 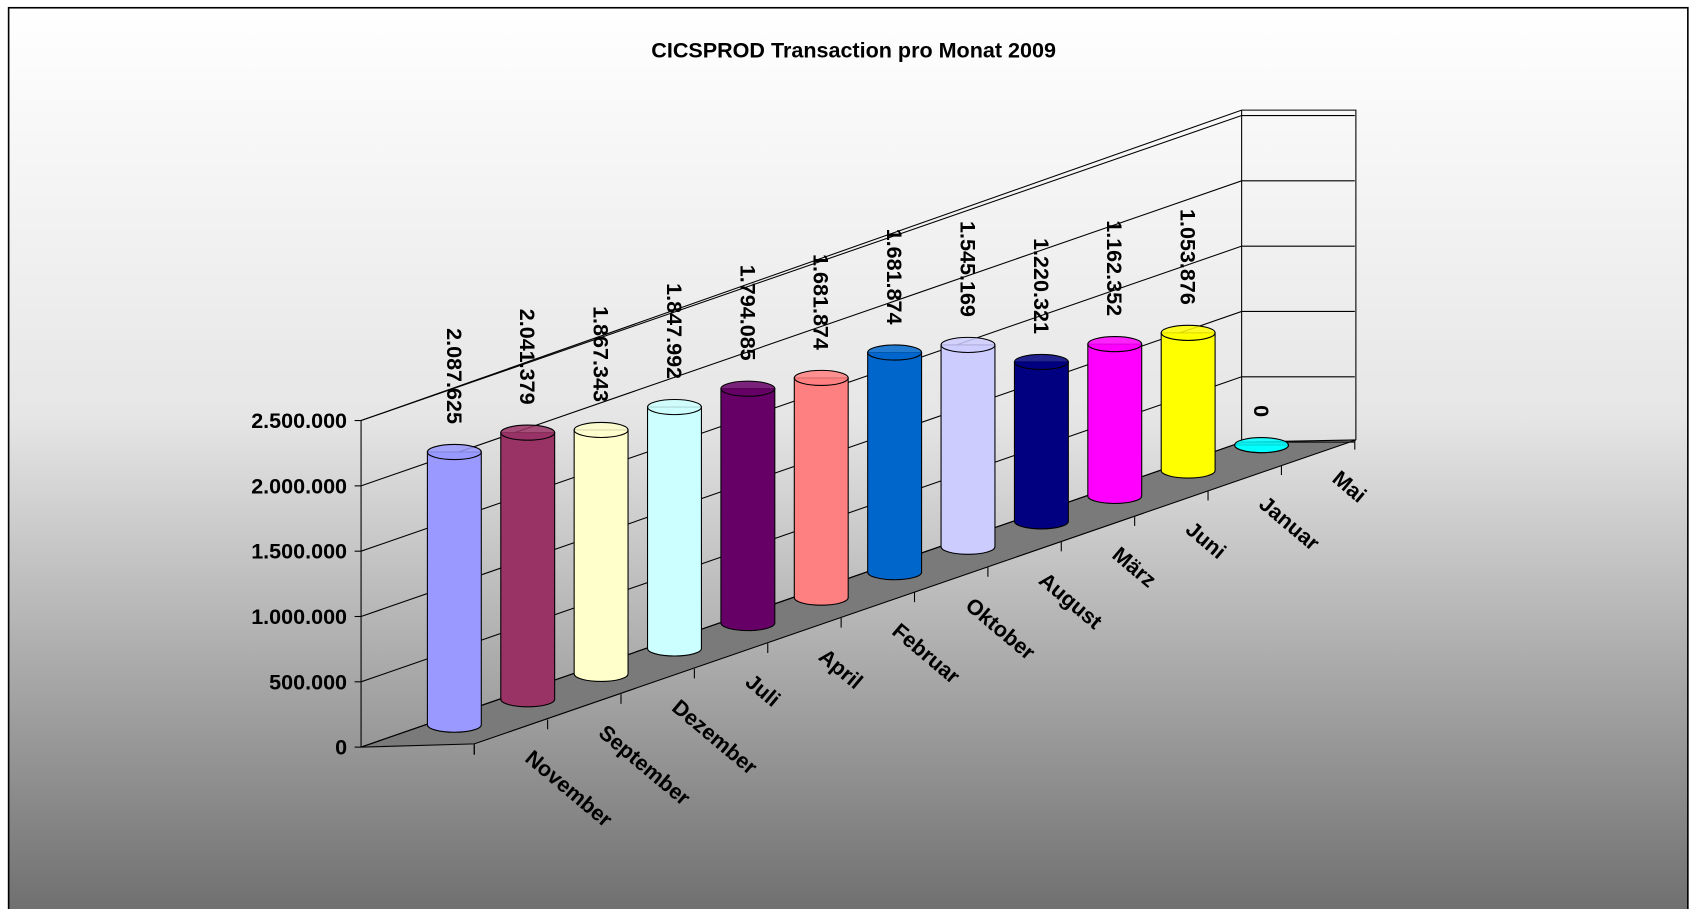 I want to click on value-label: 1.545.169, so click(x=967, y=269).